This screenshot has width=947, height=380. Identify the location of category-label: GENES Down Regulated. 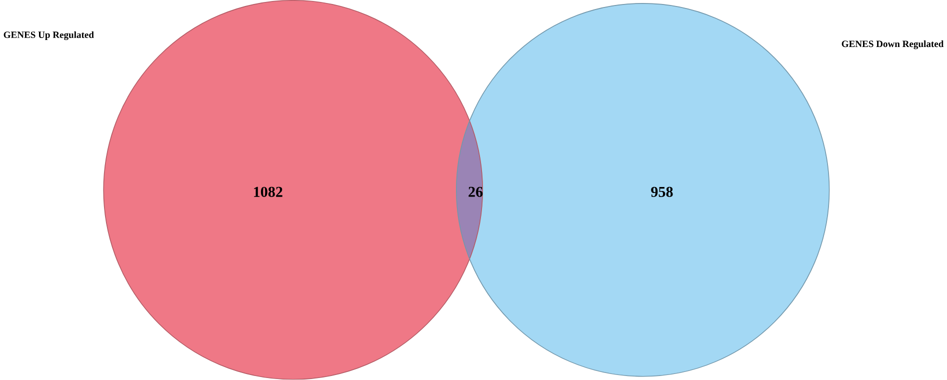
(893, 45).